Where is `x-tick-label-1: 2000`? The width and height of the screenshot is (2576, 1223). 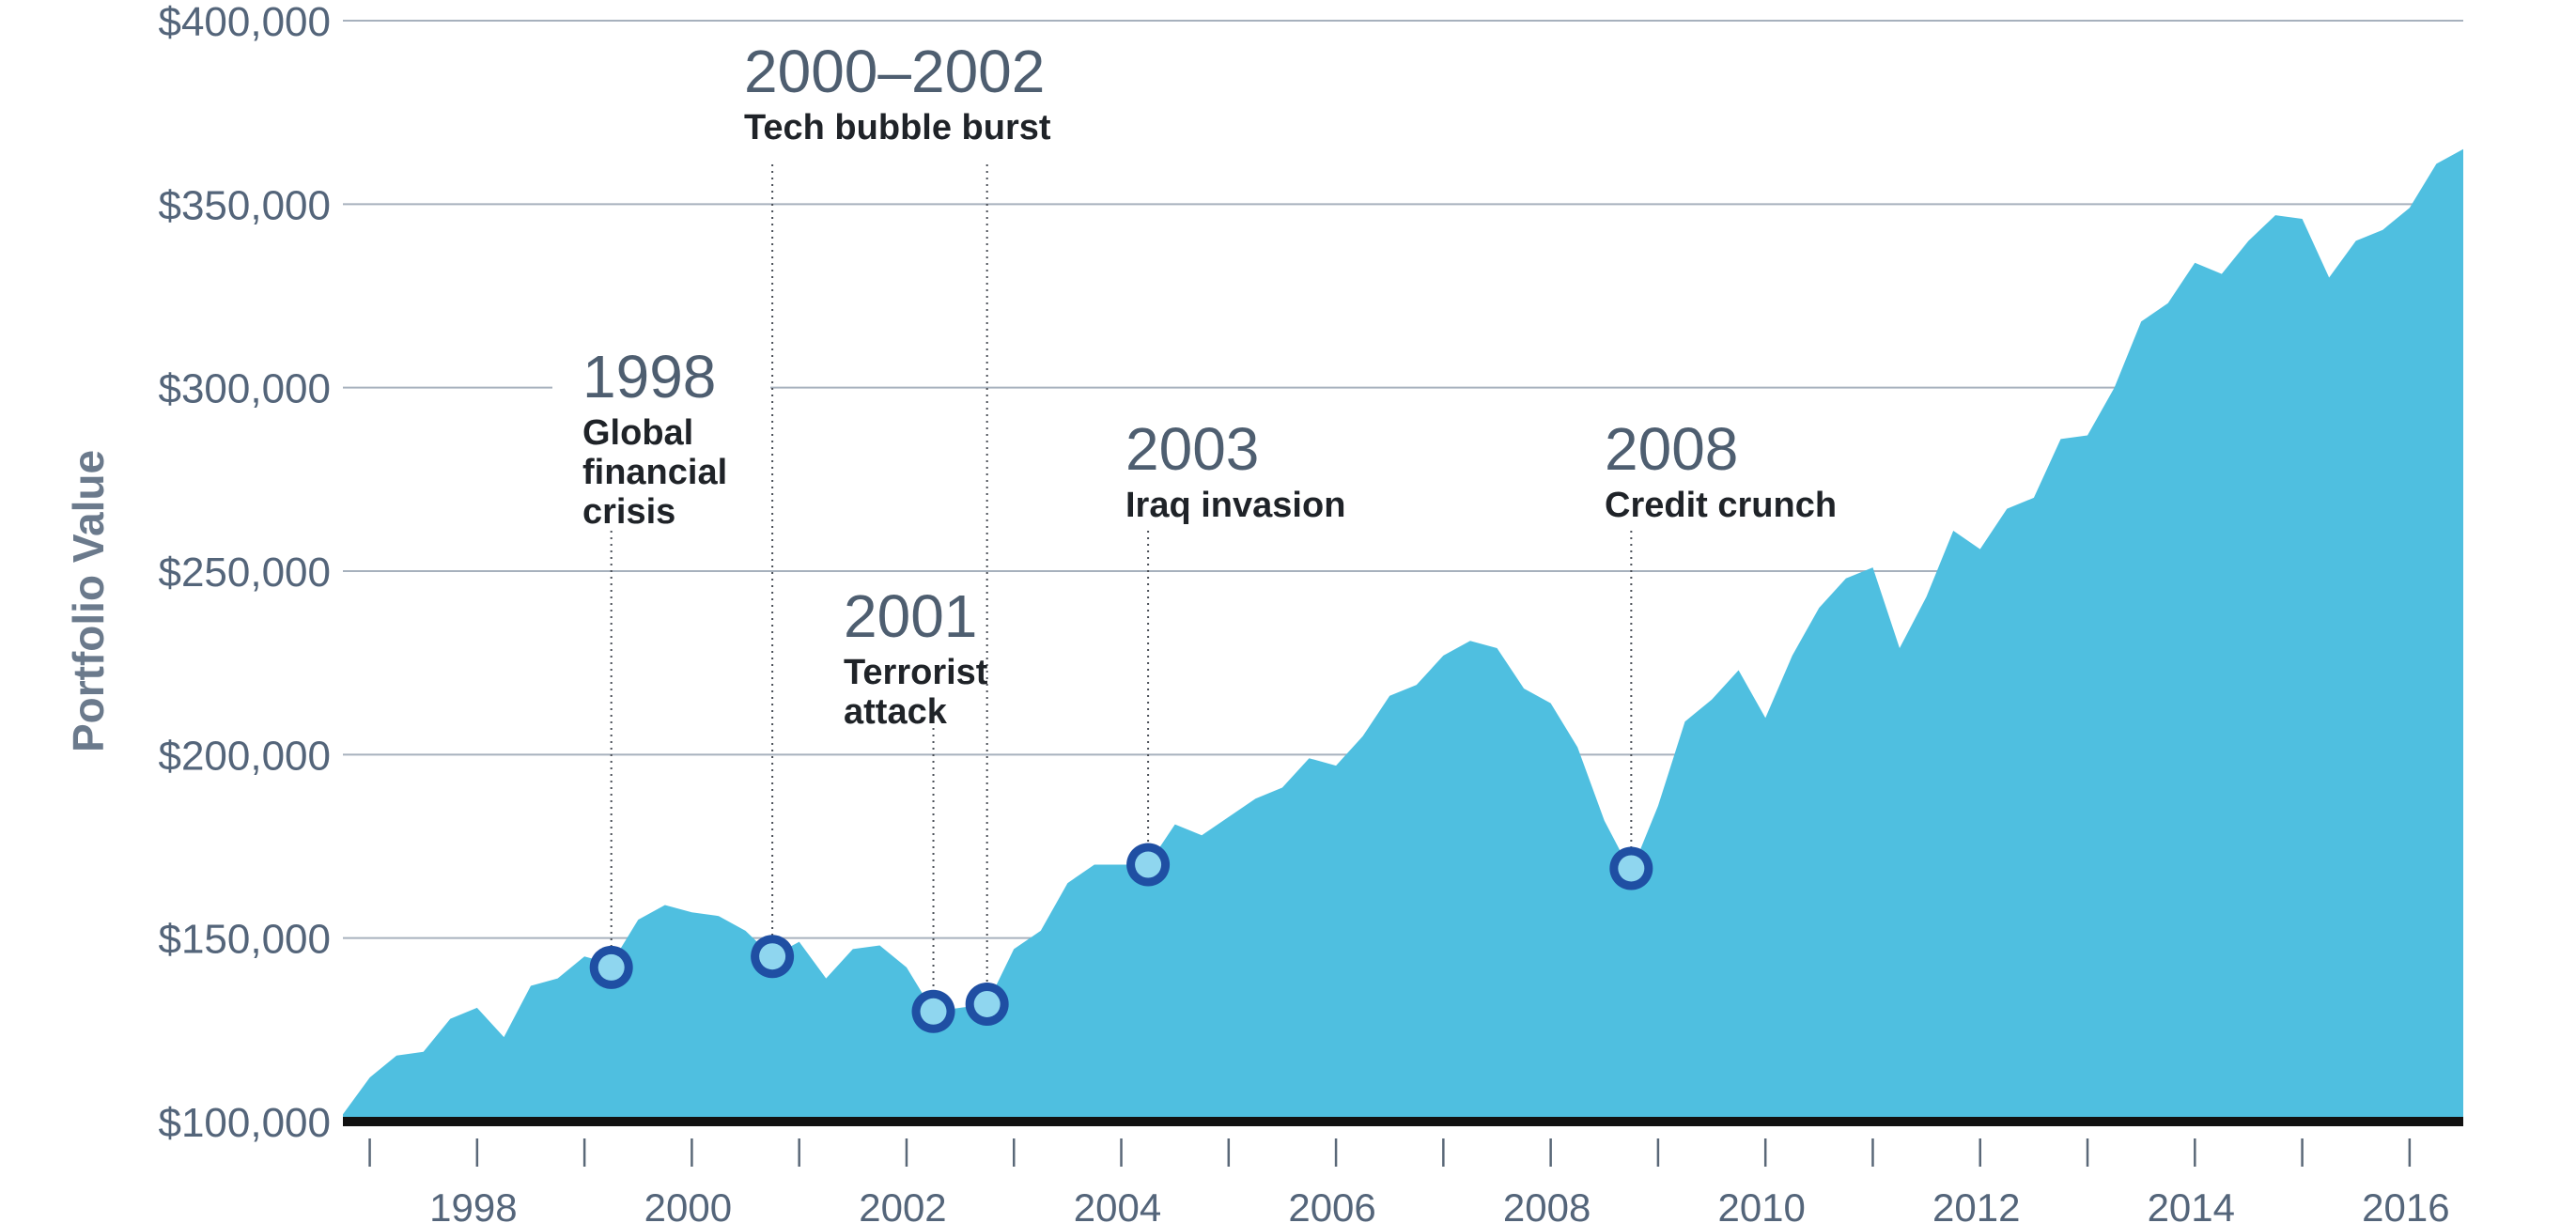
x-tick-label-1: 2000 is located at coordinates (688, 1204).